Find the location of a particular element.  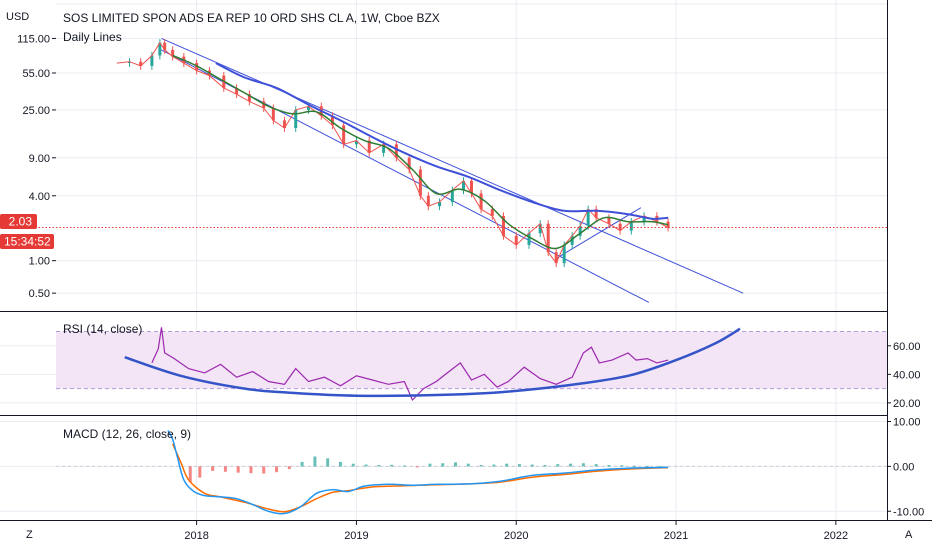

price-axis-tick-label: 4.00 is located at coordinates (39, 197).